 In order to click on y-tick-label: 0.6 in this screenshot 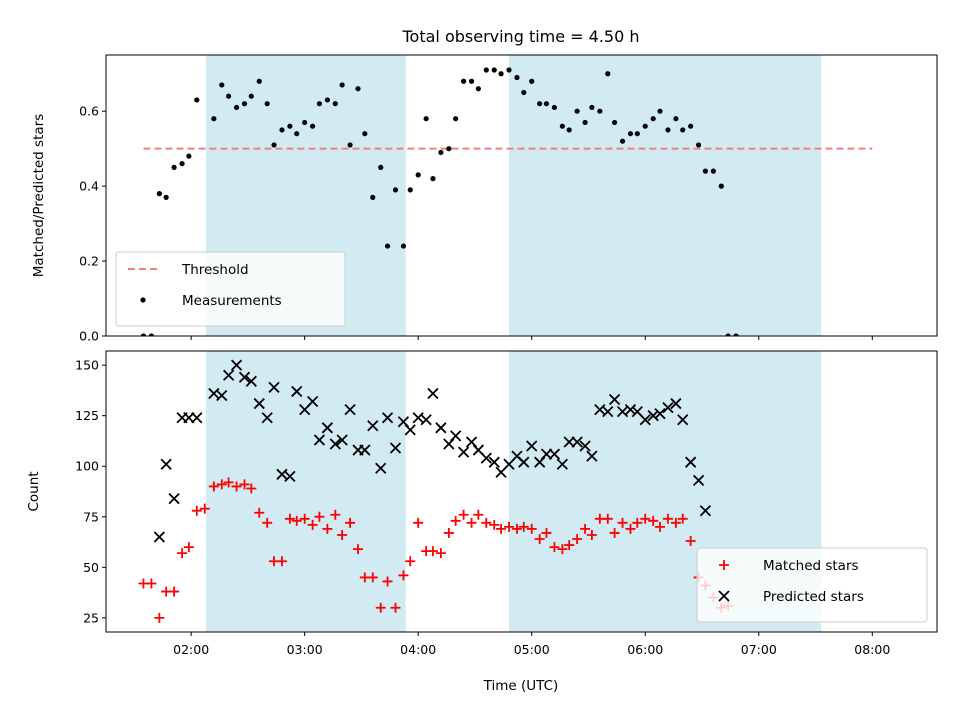, I will do `click(89, 111)`.